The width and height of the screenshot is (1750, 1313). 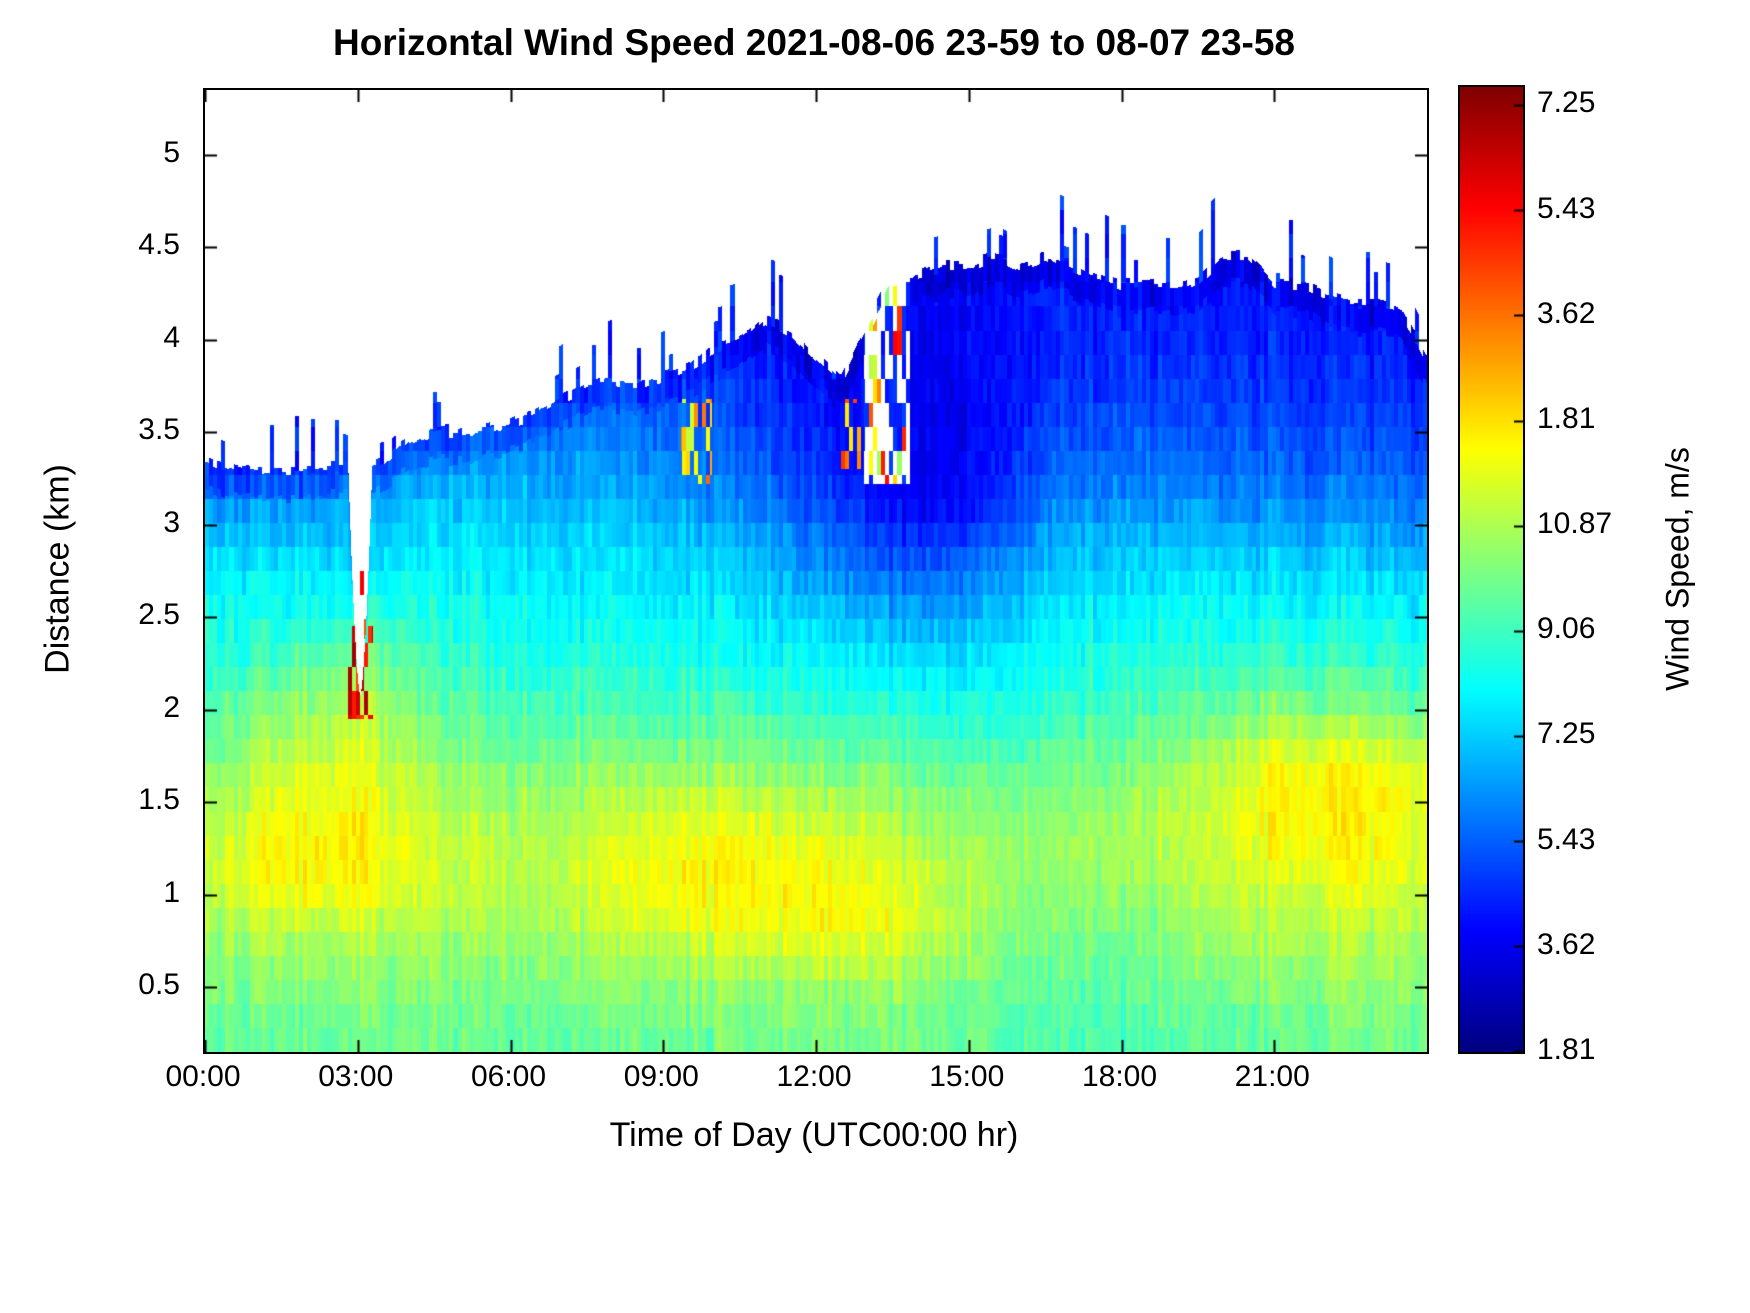 I want to click on x-axis-title: Time of Day (UTC00:00 hr), so click(x=814, y=1135).